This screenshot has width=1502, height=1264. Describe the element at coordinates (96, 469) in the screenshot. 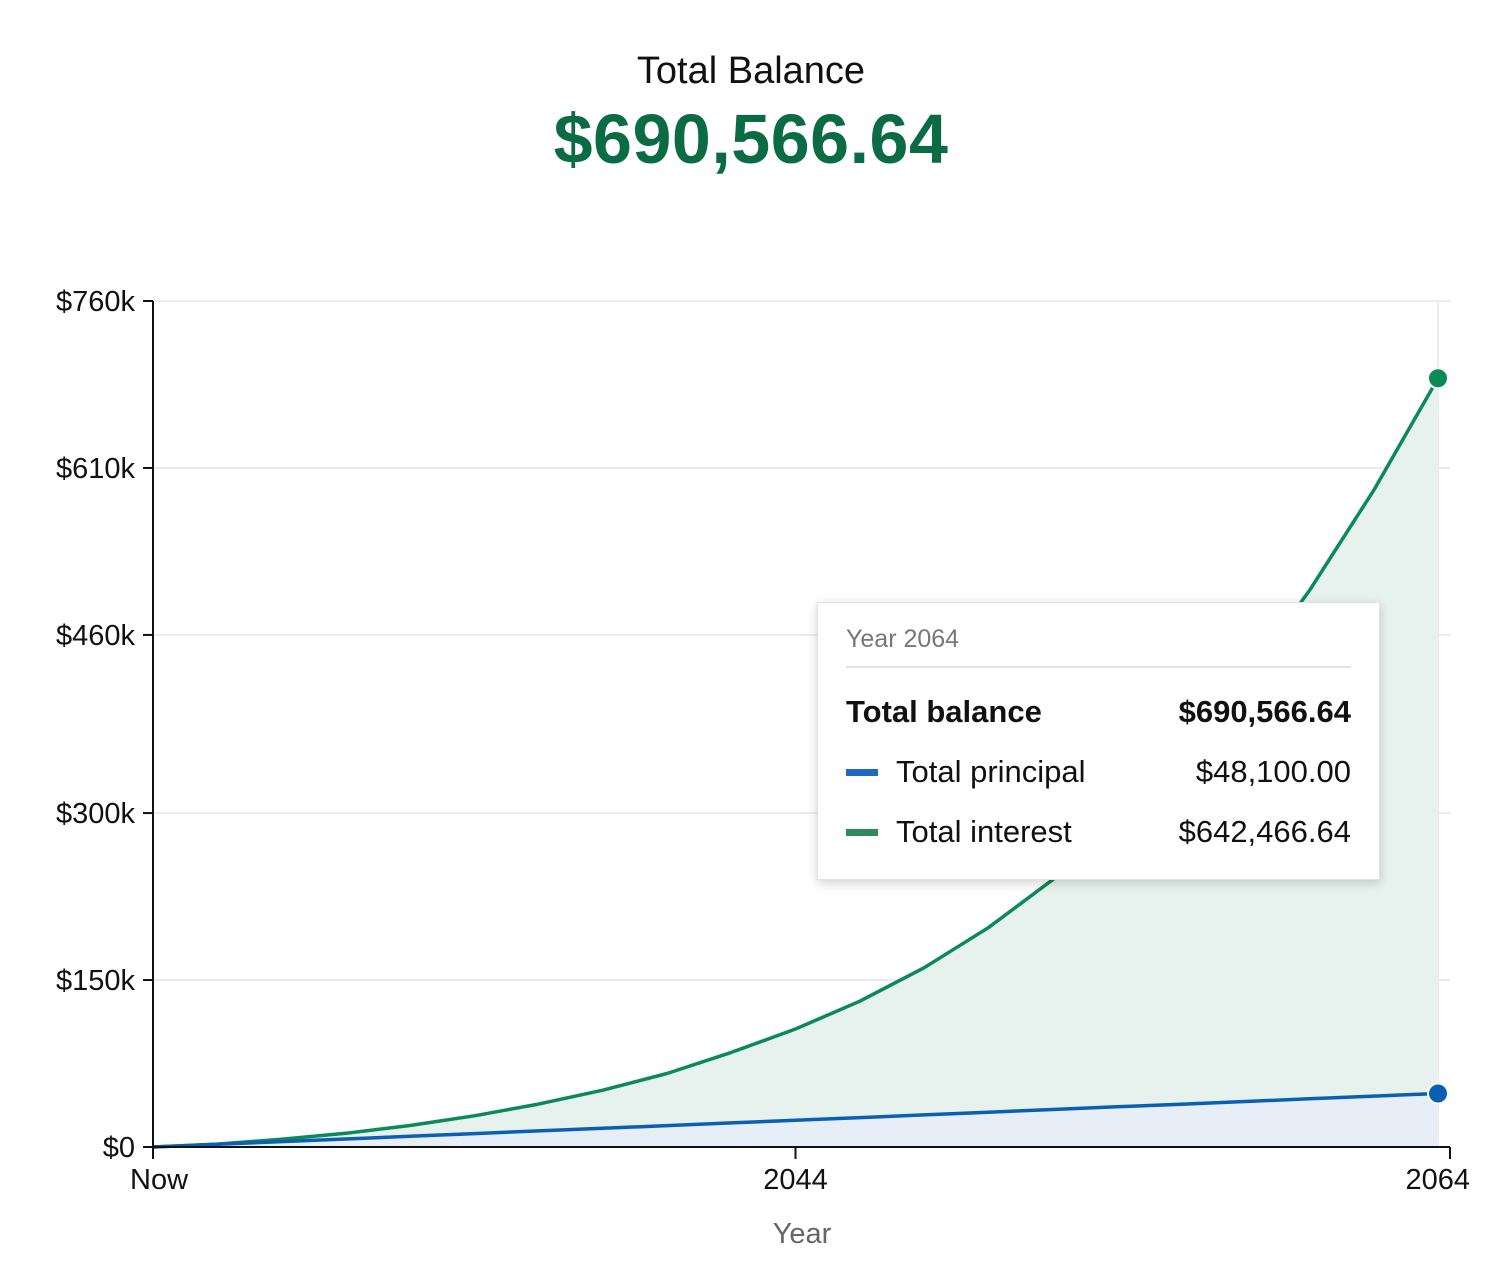

I see `y-tick-label: $610k` at that location.